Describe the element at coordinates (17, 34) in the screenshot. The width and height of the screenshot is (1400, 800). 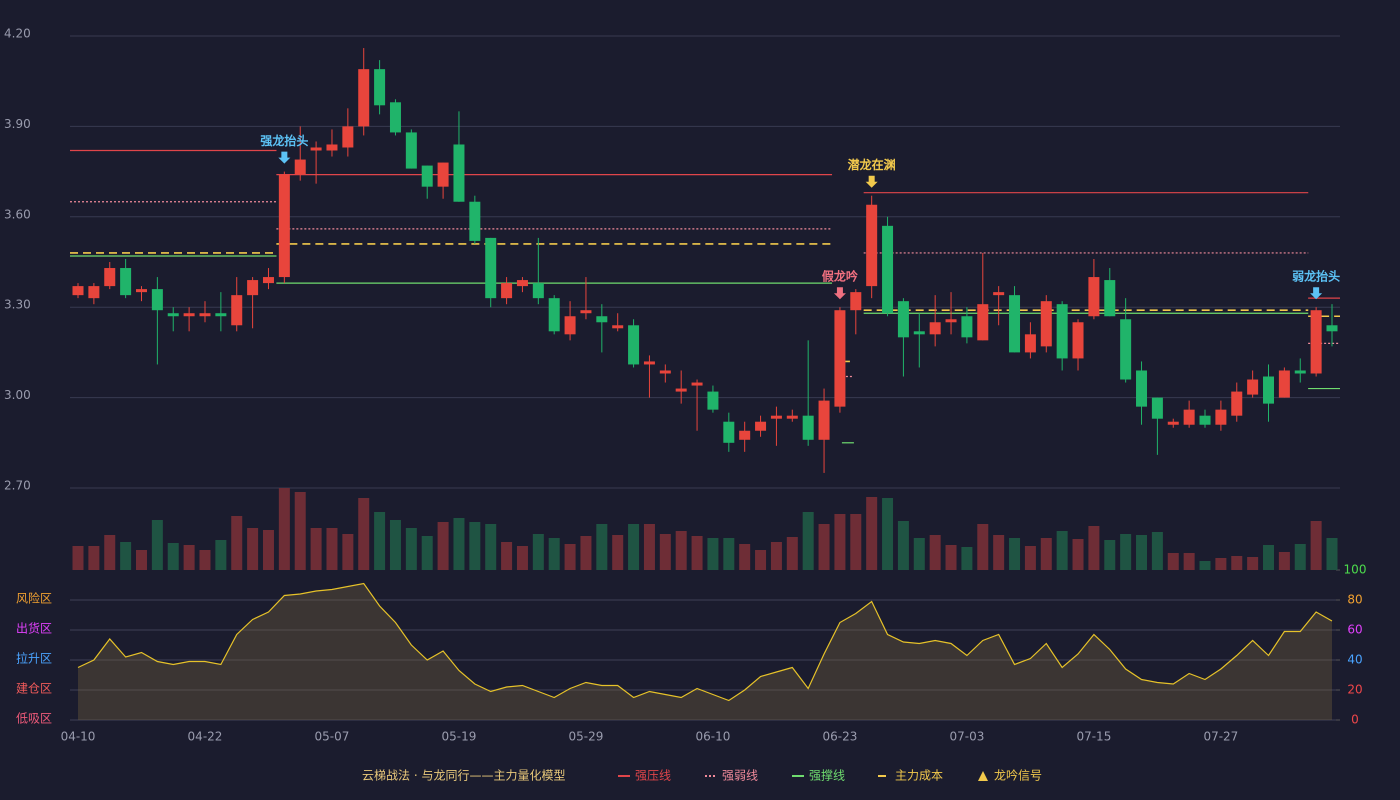
I see `y-tick-label: 4.20` at that location.